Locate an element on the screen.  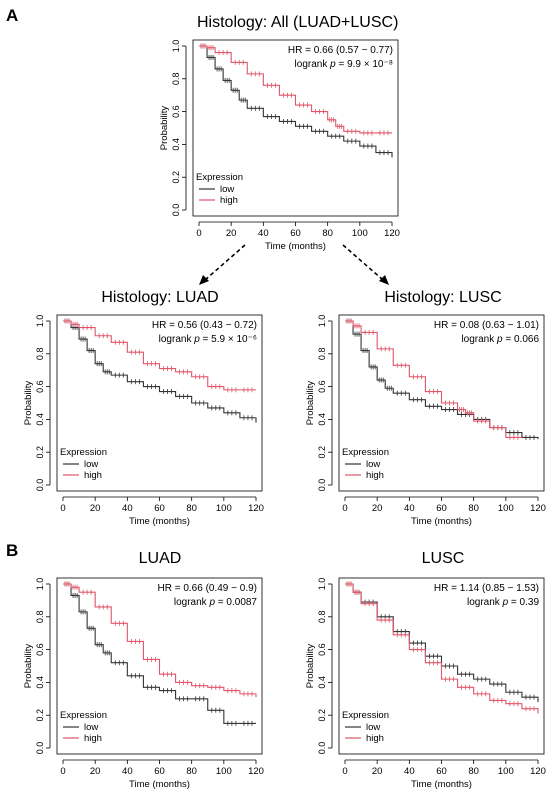
chart-title-lusc-b: LUSC is located at coordinates (443, 558).